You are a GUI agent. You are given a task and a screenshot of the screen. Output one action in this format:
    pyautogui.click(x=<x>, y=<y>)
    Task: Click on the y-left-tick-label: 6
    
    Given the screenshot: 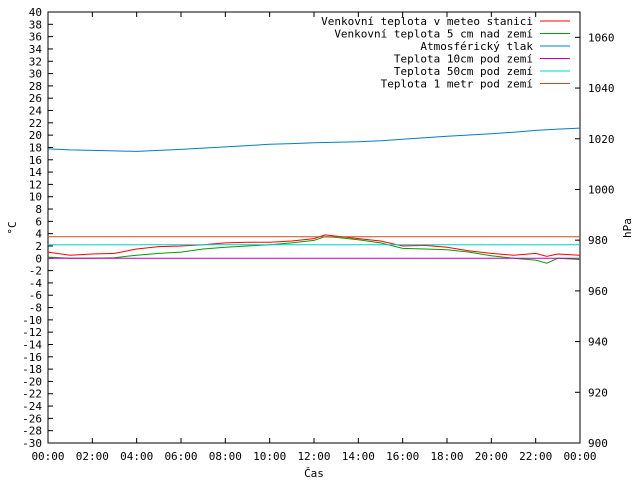 What is the action you would take?
    pyautogui.click(x=38, y=221)
    